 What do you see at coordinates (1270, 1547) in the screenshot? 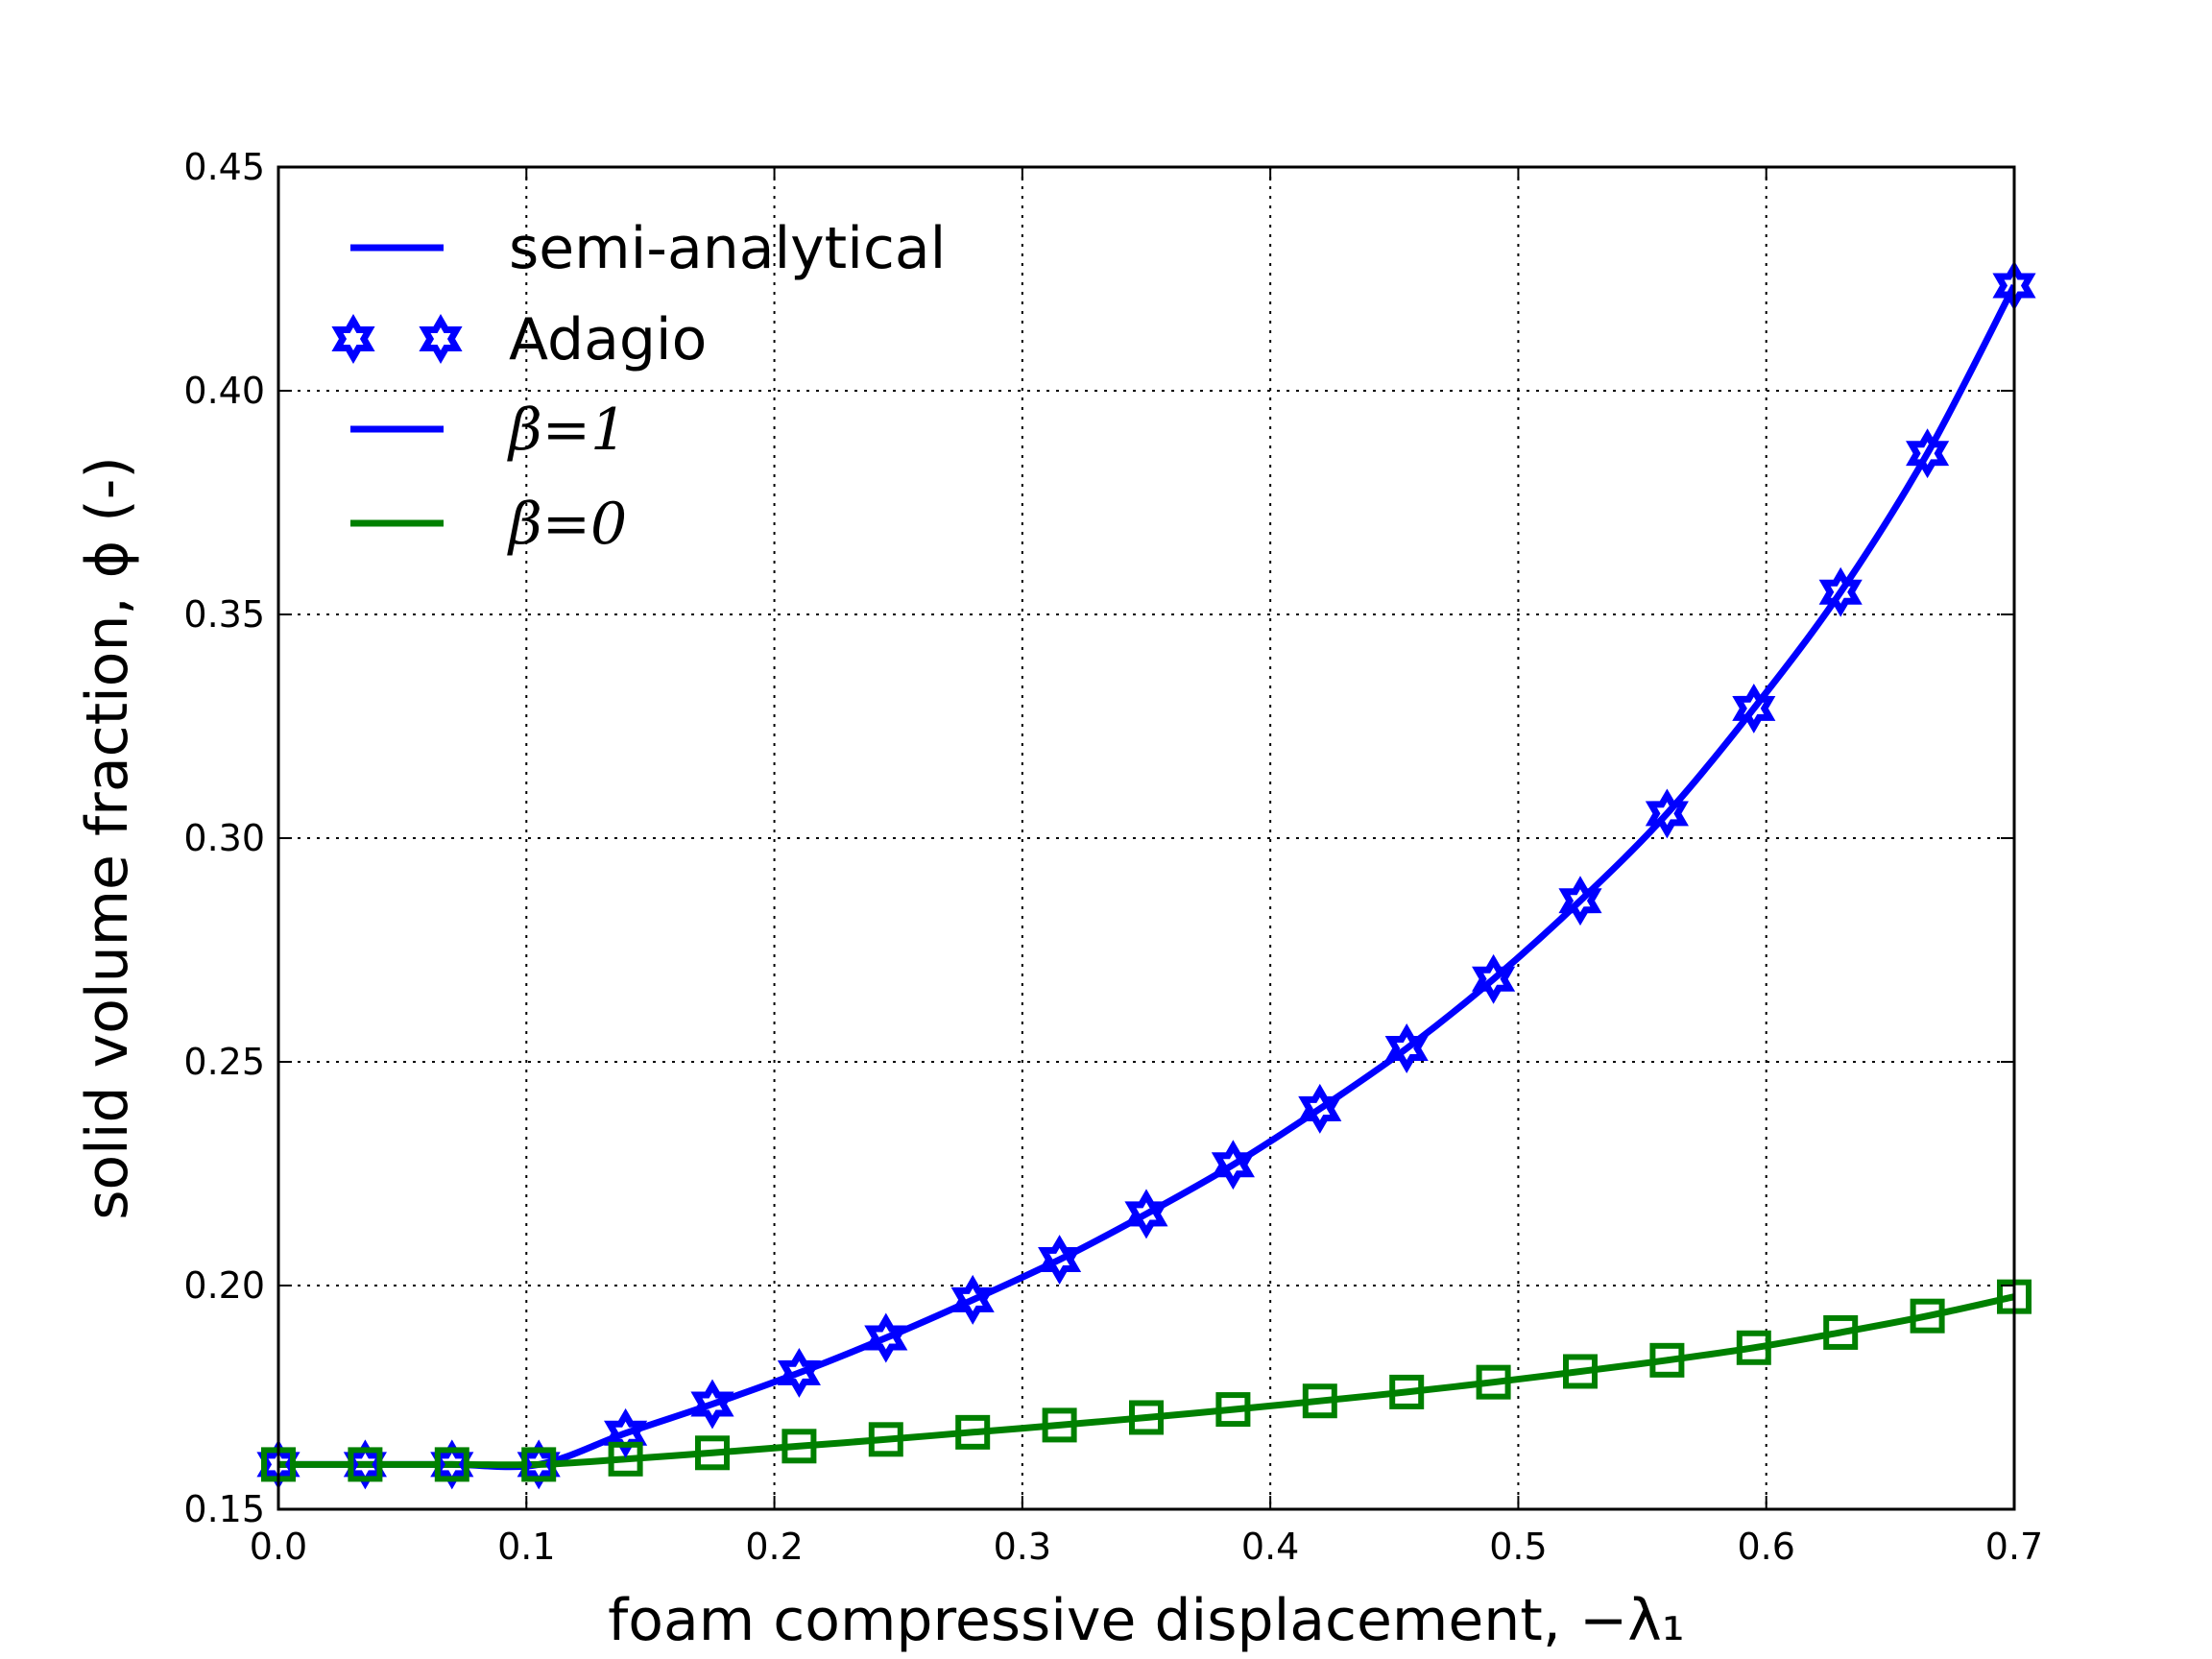
I see `x-tick-label: 0.4` at bounding box center [1270, 1547].